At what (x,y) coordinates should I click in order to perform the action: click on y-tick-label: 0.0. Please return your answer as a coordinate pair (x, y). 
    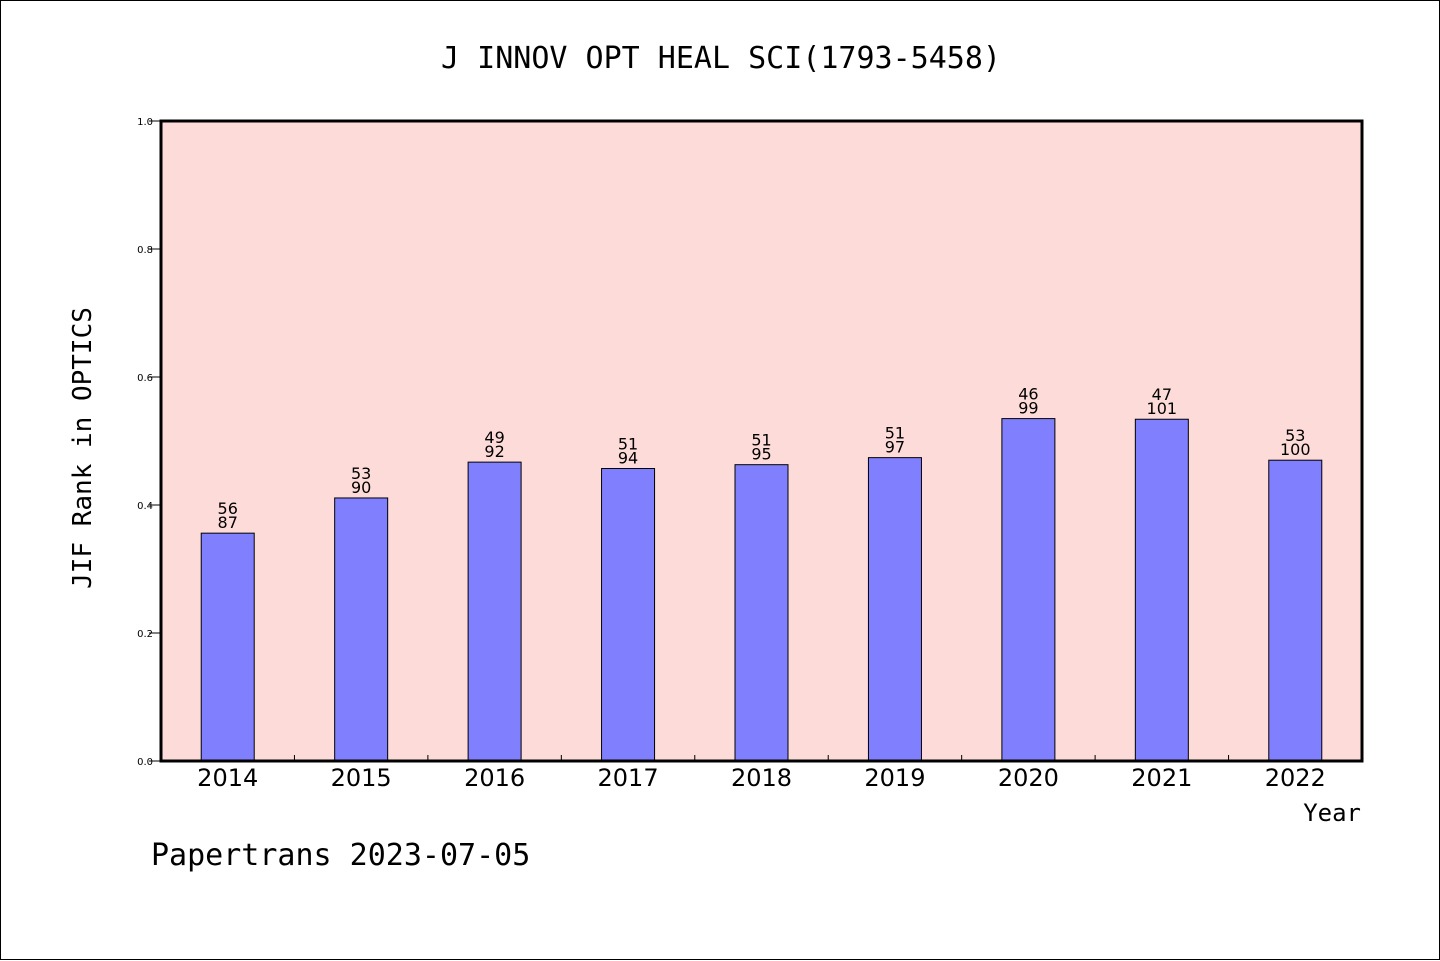
    Looking at the image, I should click on (145, 762).